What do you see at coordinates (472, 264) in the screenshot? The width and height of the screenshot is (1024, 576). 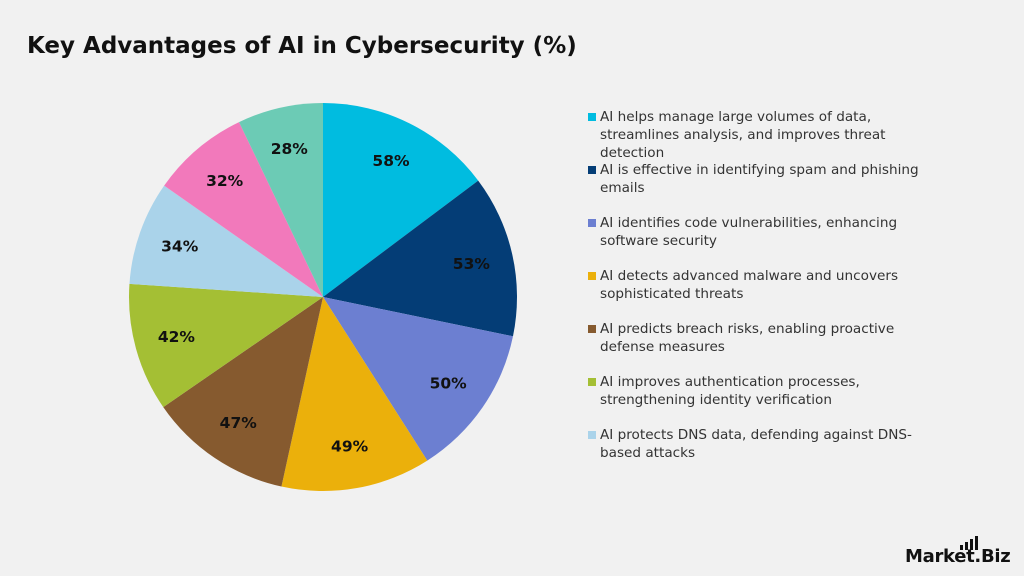 I see `slice-data-label: 53%` at bounding box center [472, 264].